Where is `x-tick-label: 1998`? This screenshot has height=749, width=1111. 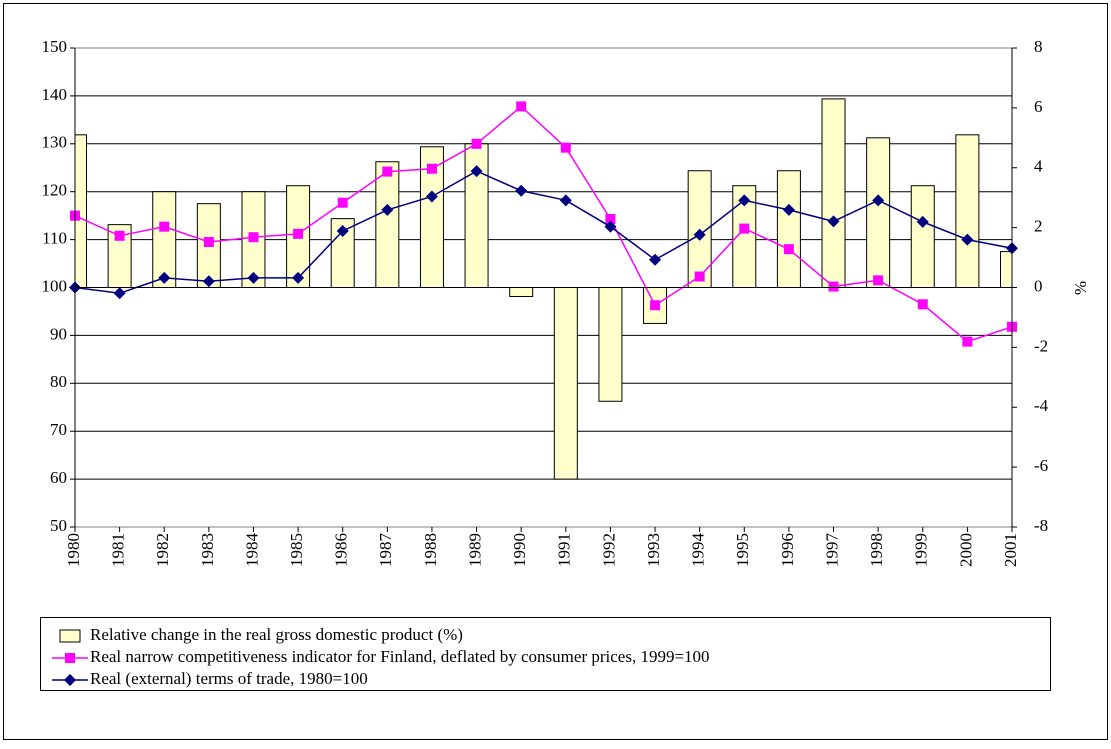
x-tick-label: 1998 is located at coordinates (876, 550).